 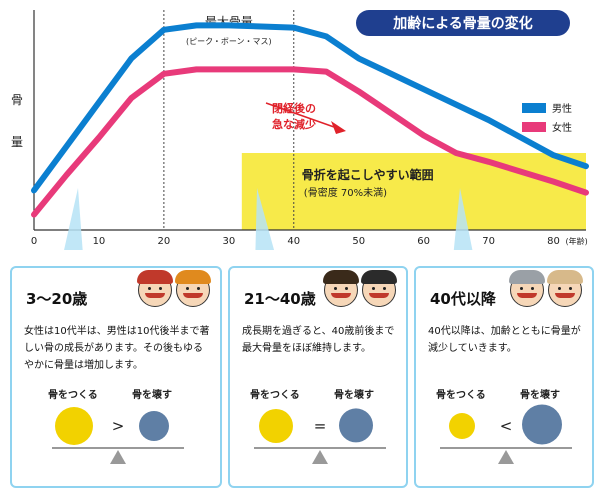 I want to click on fracture-sub: (骨密度 70%未満), so click(x=345, y=192).